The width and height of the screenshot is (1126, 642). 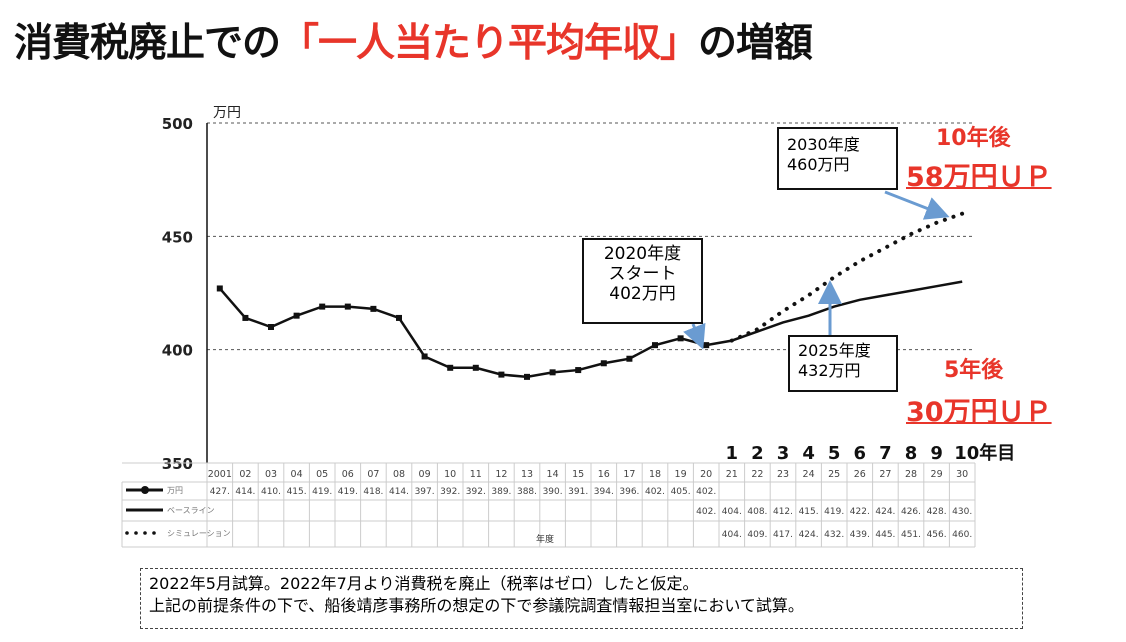 I want to click on title-suffix: の増額, so click(x=755, y=43).